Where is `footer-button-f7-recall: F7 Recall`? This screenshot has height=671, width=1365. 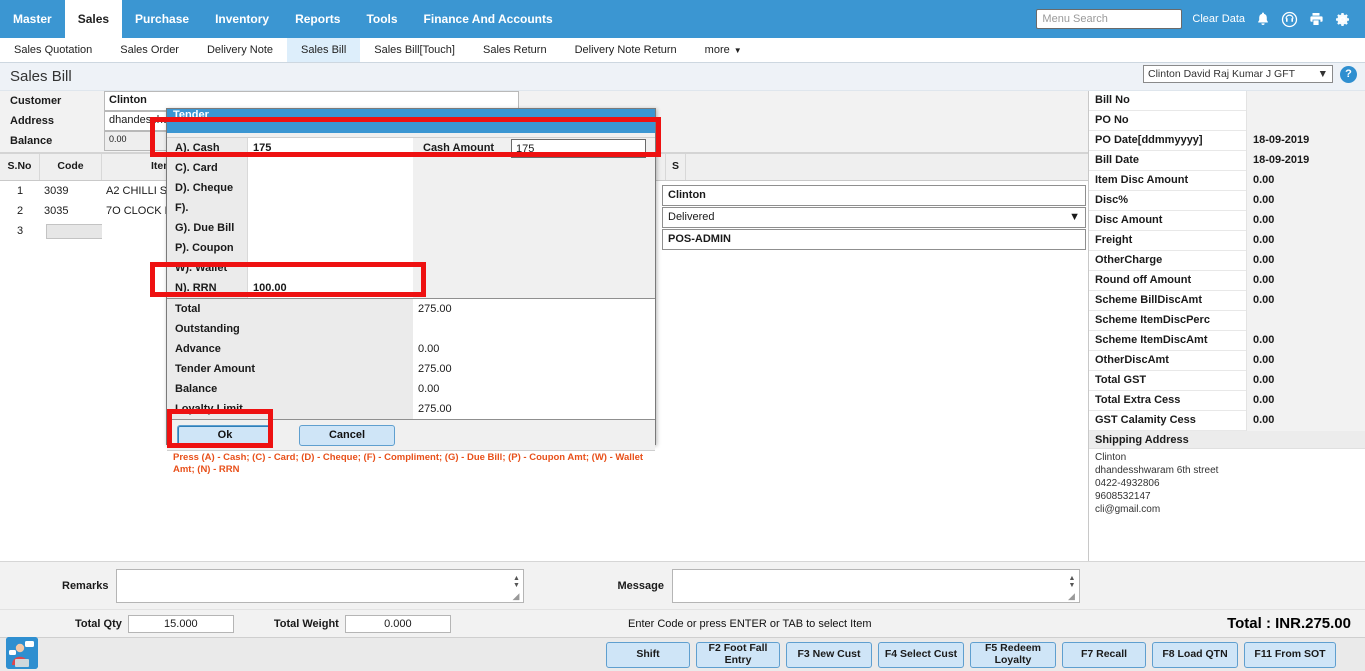
footer-button-f7-recall: F7 Recall is located at coordinates (1104, 654).